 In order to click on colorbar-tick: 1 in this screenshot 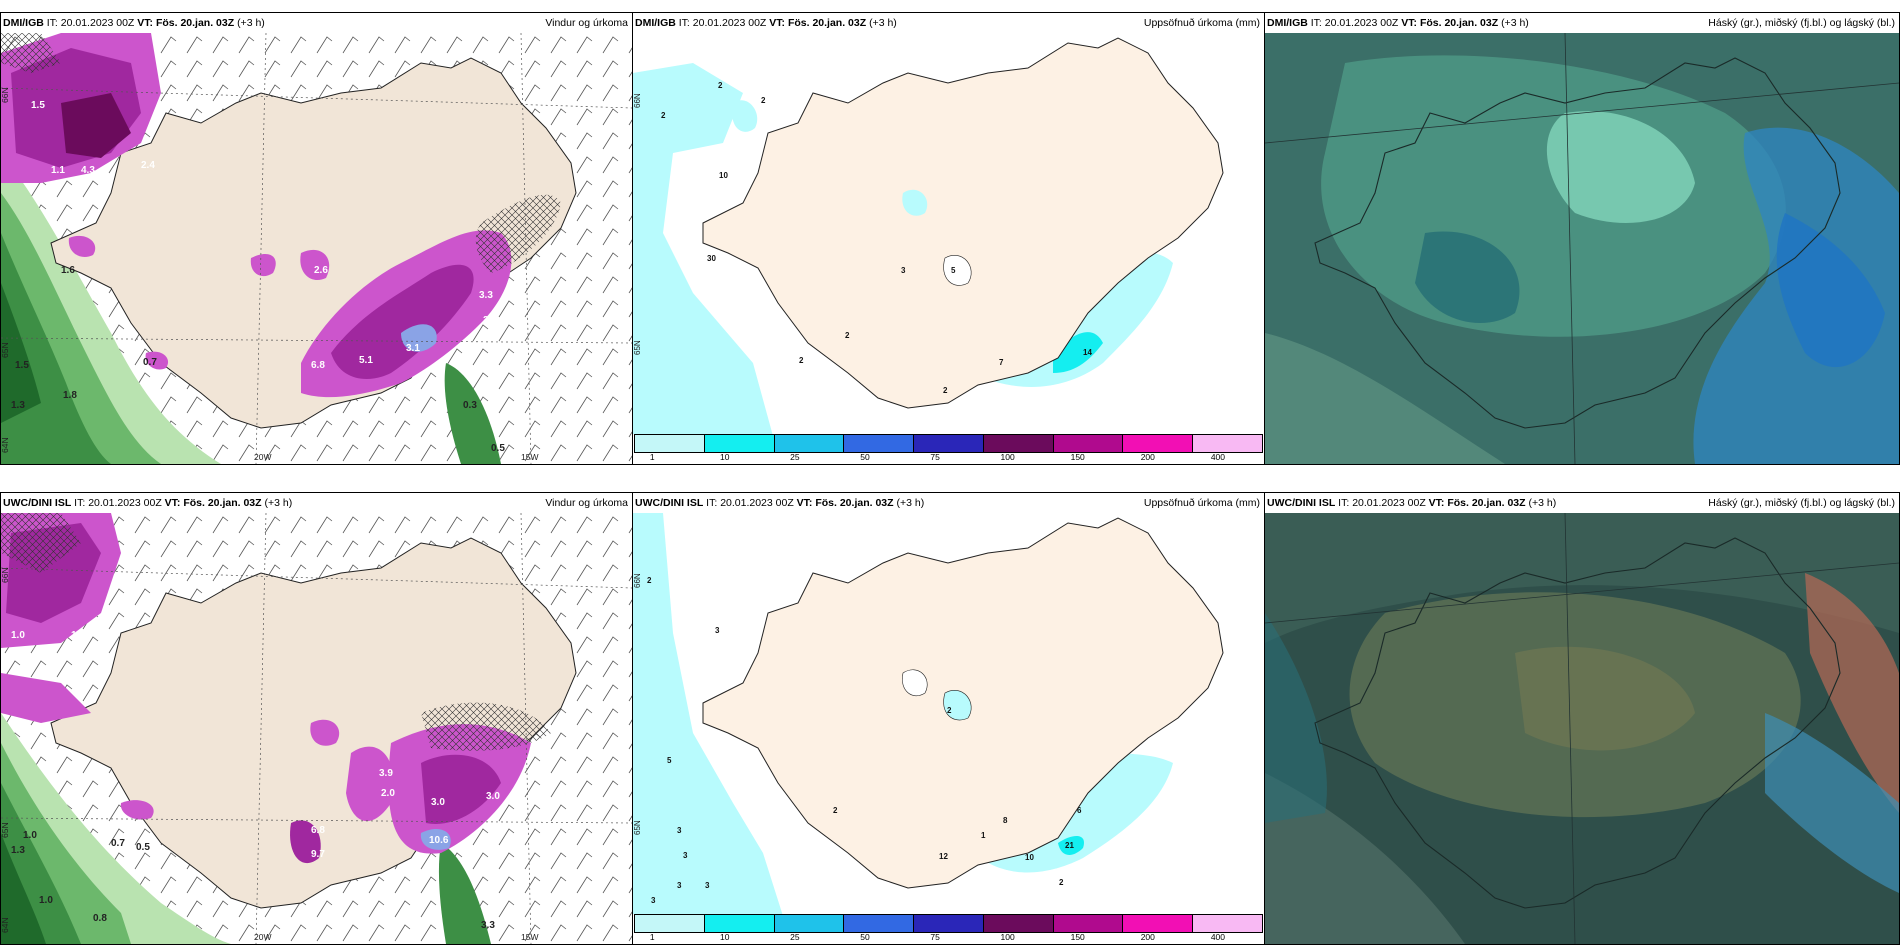, I will do `click(652, 457)`.